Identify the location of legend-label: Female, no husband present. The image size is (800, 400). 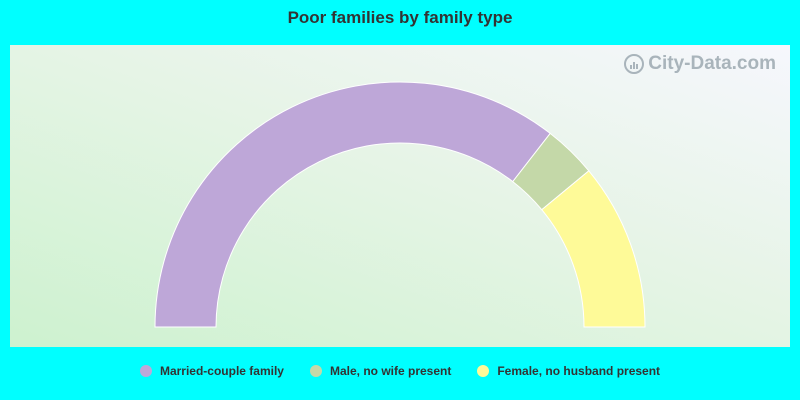
(579, 371).